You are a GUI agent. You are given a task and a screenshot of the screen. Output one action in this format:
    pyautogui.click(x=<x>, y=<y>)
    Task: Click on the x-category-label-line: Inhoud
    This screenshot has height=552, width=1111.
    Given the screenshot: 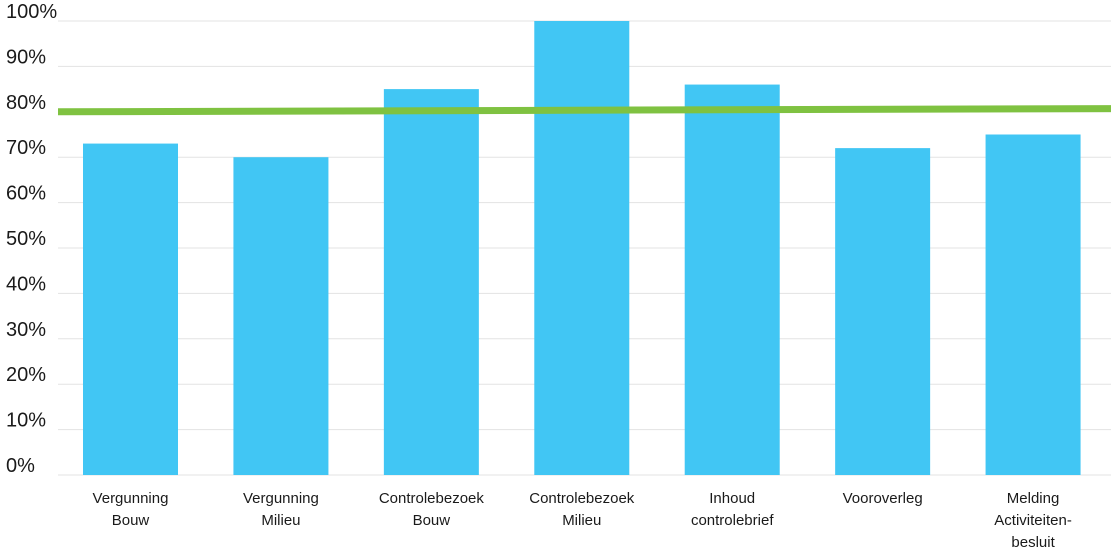 What is the action you would take?
    pyautogui.click(x=732, y=498)
    